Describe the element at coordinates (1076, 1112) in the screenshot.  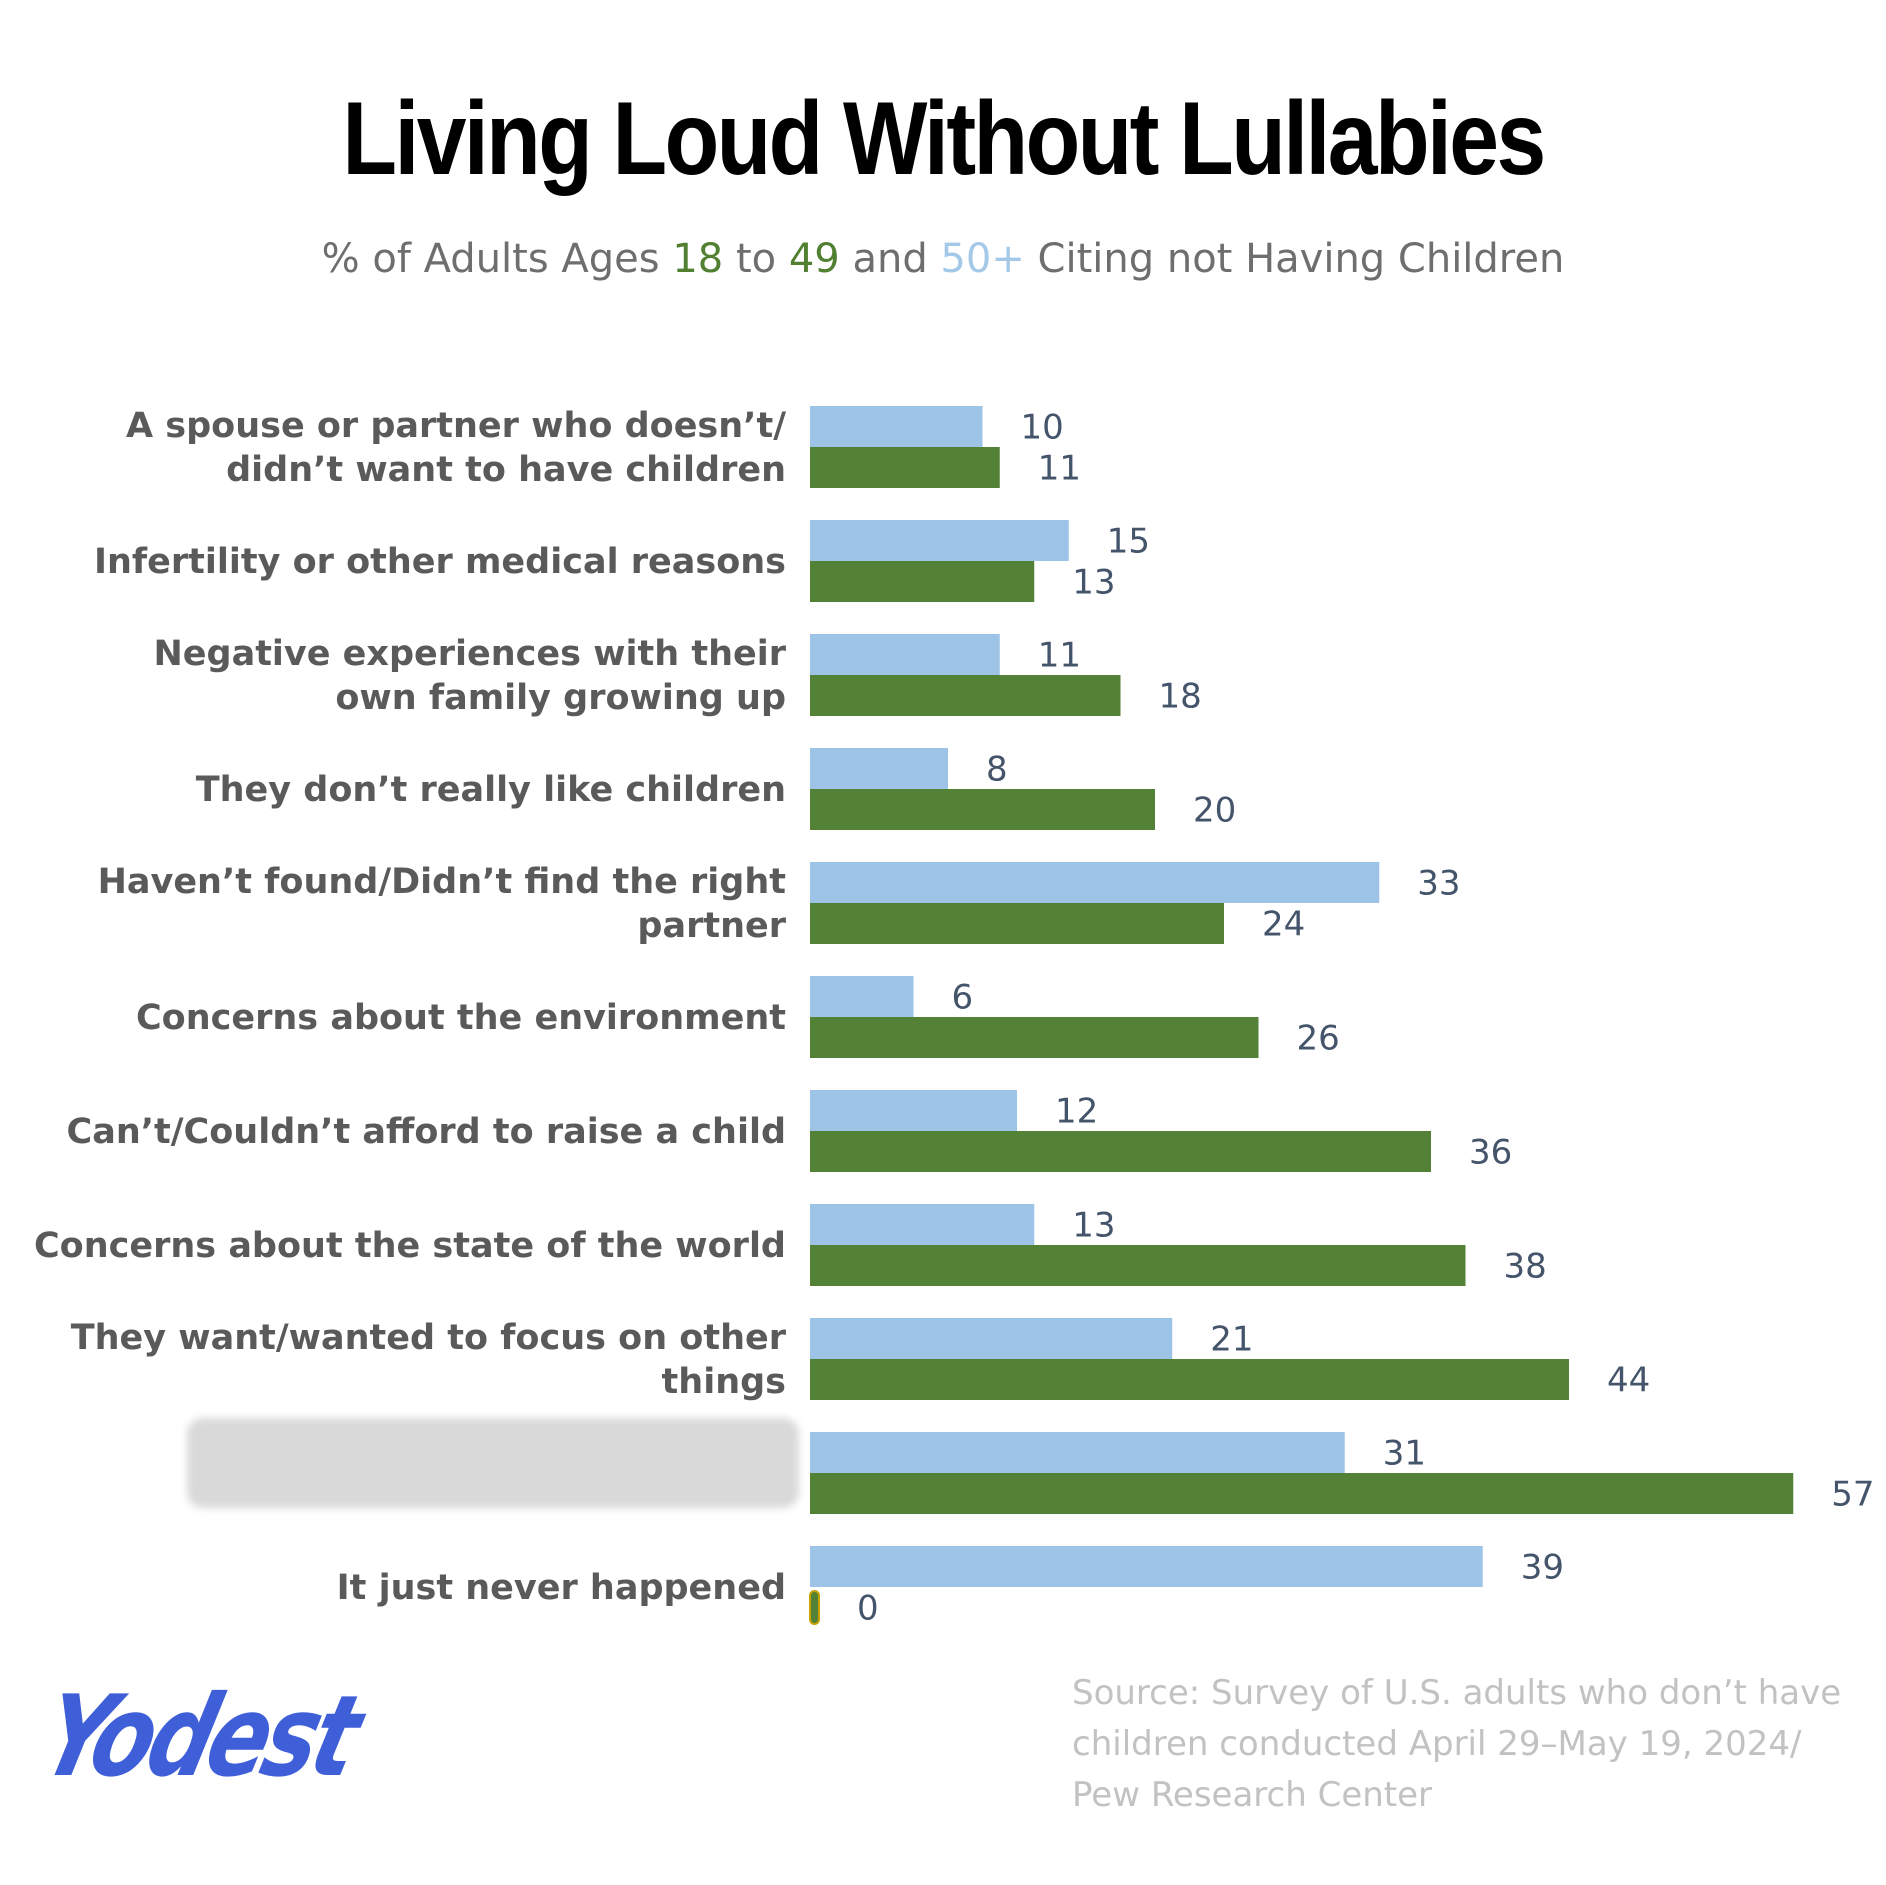
I see `value-label: 12` at that location.